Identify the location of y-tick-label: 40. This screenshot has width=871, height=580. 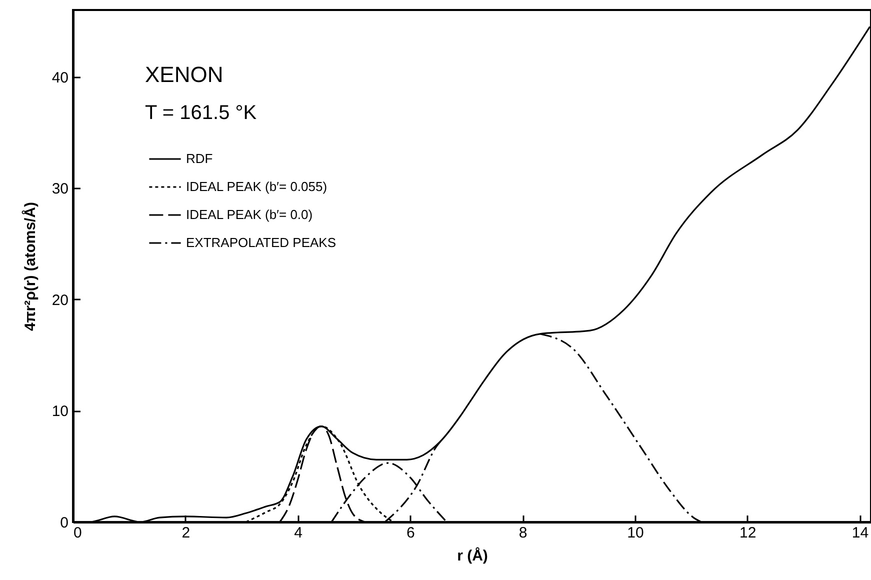
(60, 77).